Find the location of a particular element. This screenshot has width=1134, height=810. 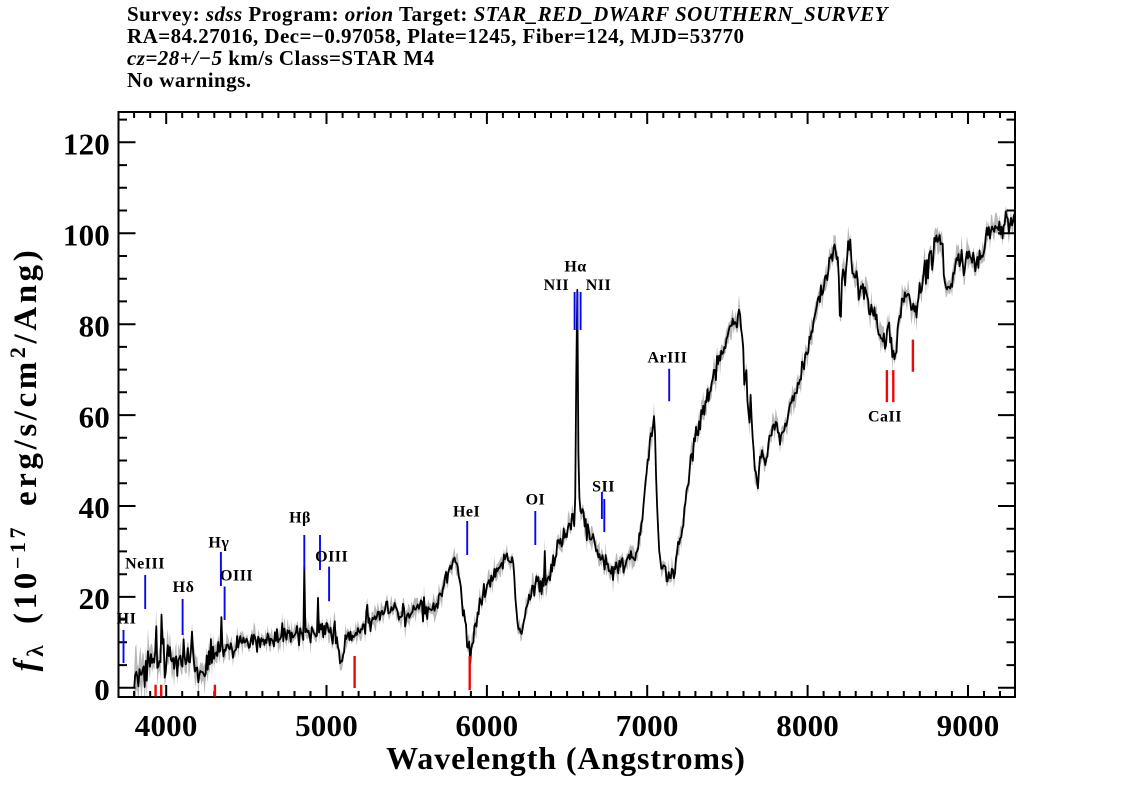

svg-text: HeI is located at coordinates (466, 512).